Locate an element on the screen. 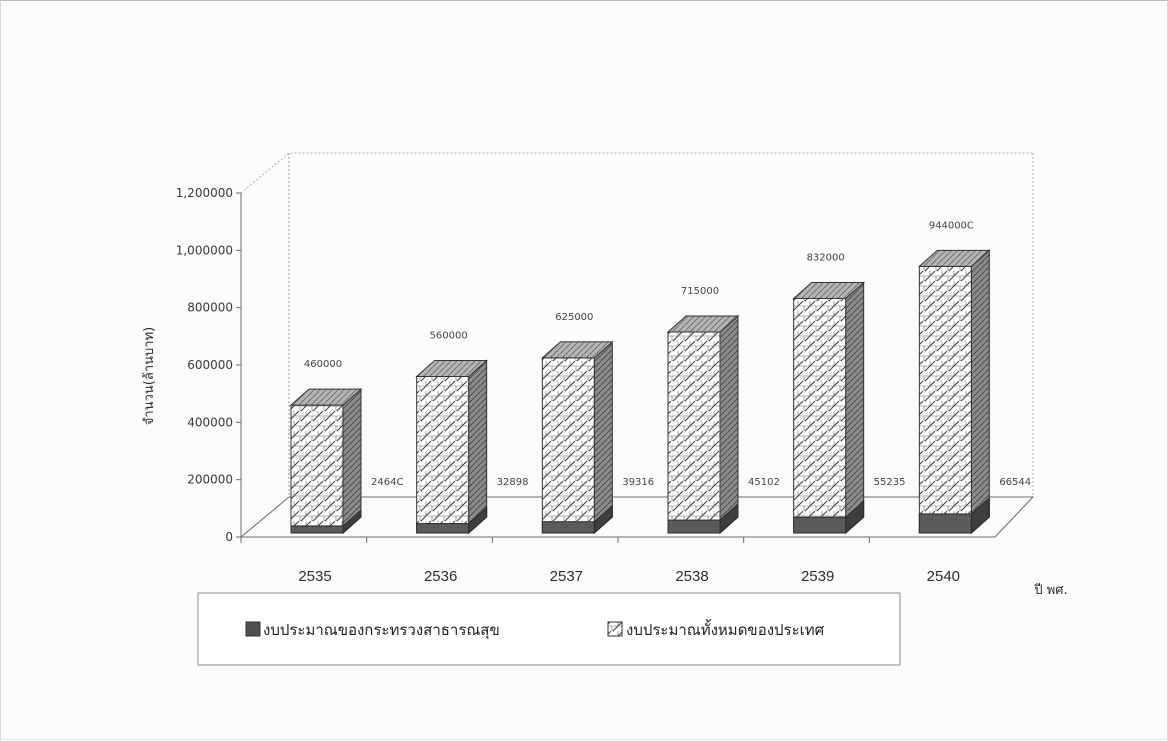 This screenshot has height=741, width=1168. legend-swatch-national is located at coordinates (615, 629).